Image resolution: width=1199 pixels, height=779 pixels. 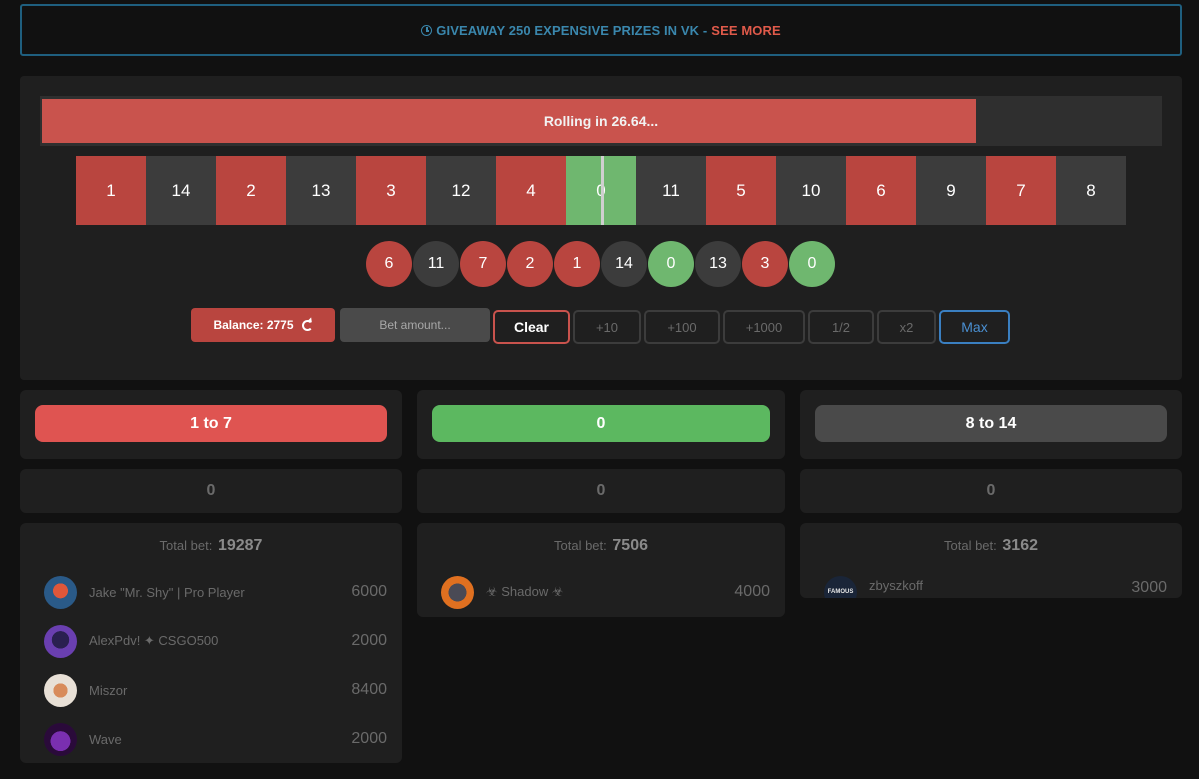 I want to click on bet-red-button: 1 to 7, so click(x=211, y=423).